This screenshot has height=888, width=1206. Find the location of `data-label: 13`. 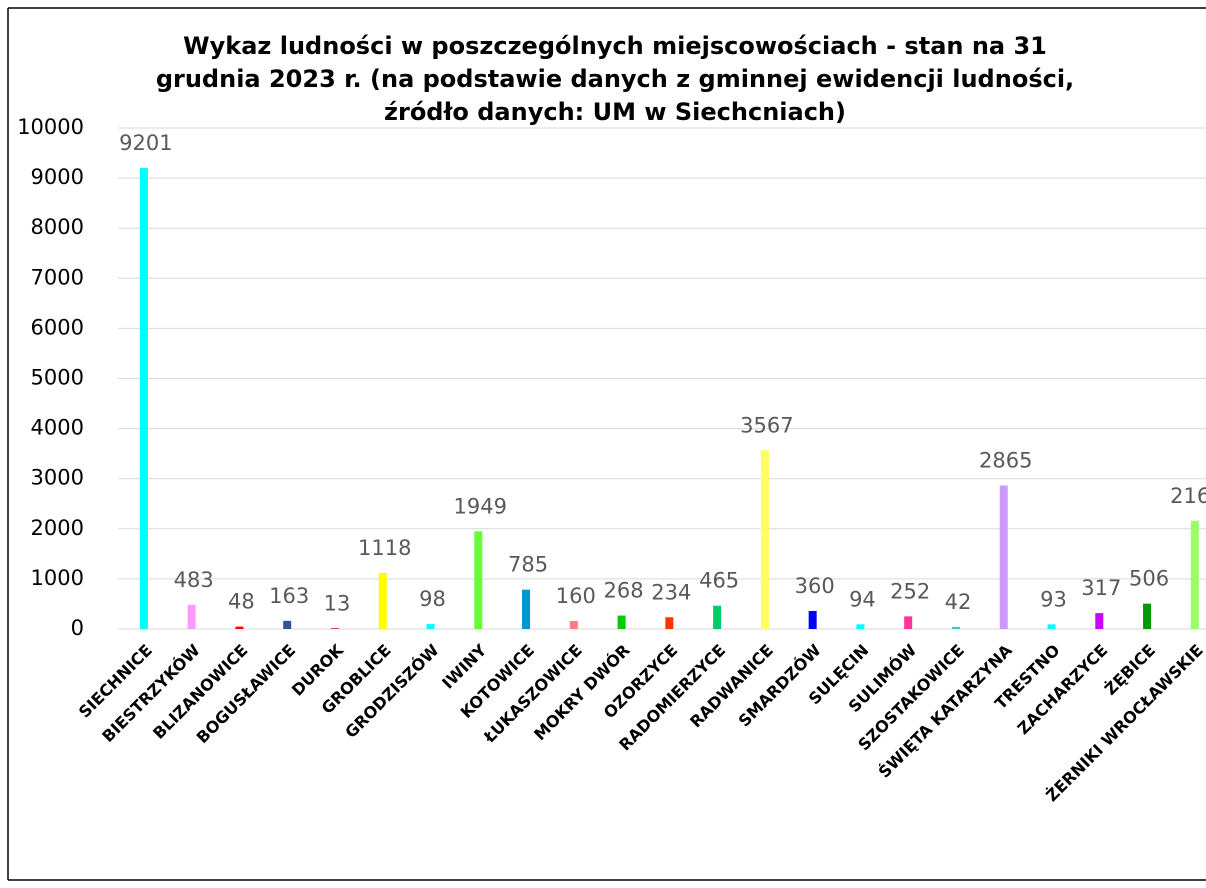

data-label: 13 is located at coordinates (337, 603).